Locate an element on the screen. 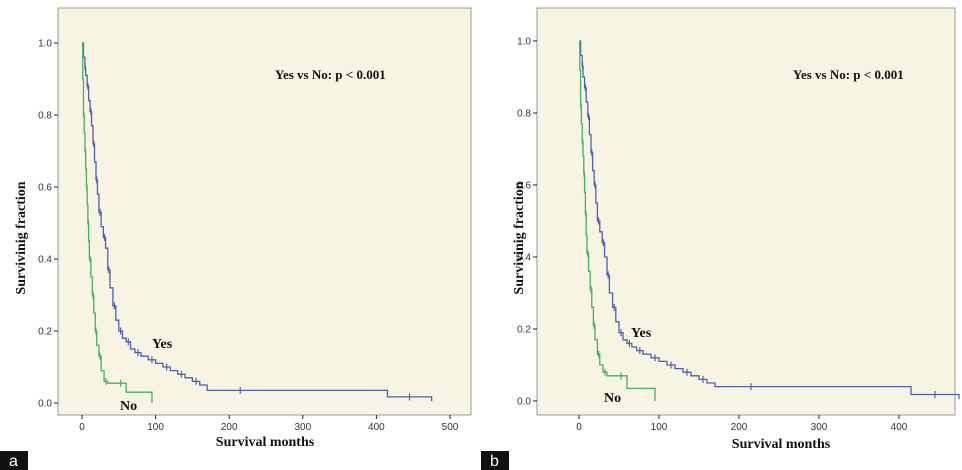  panel-letter: b is located at coordinates (494, 461).